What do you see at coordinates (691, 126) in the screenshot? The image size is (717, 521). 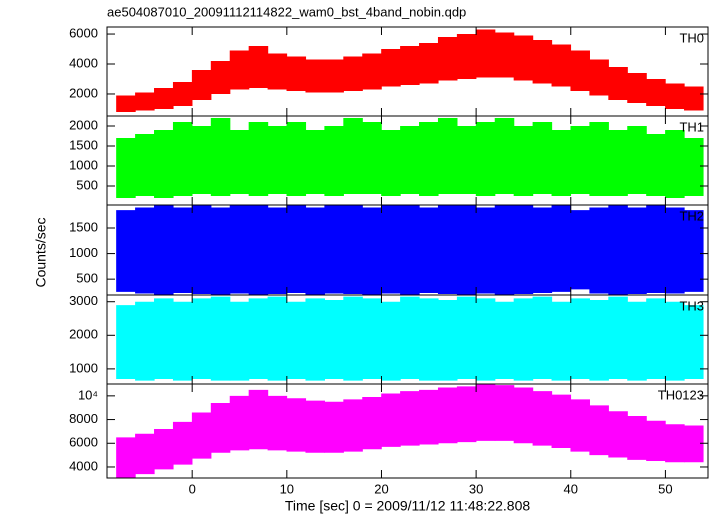 I see `series-label: TH1` at bounding box center [691, 126].